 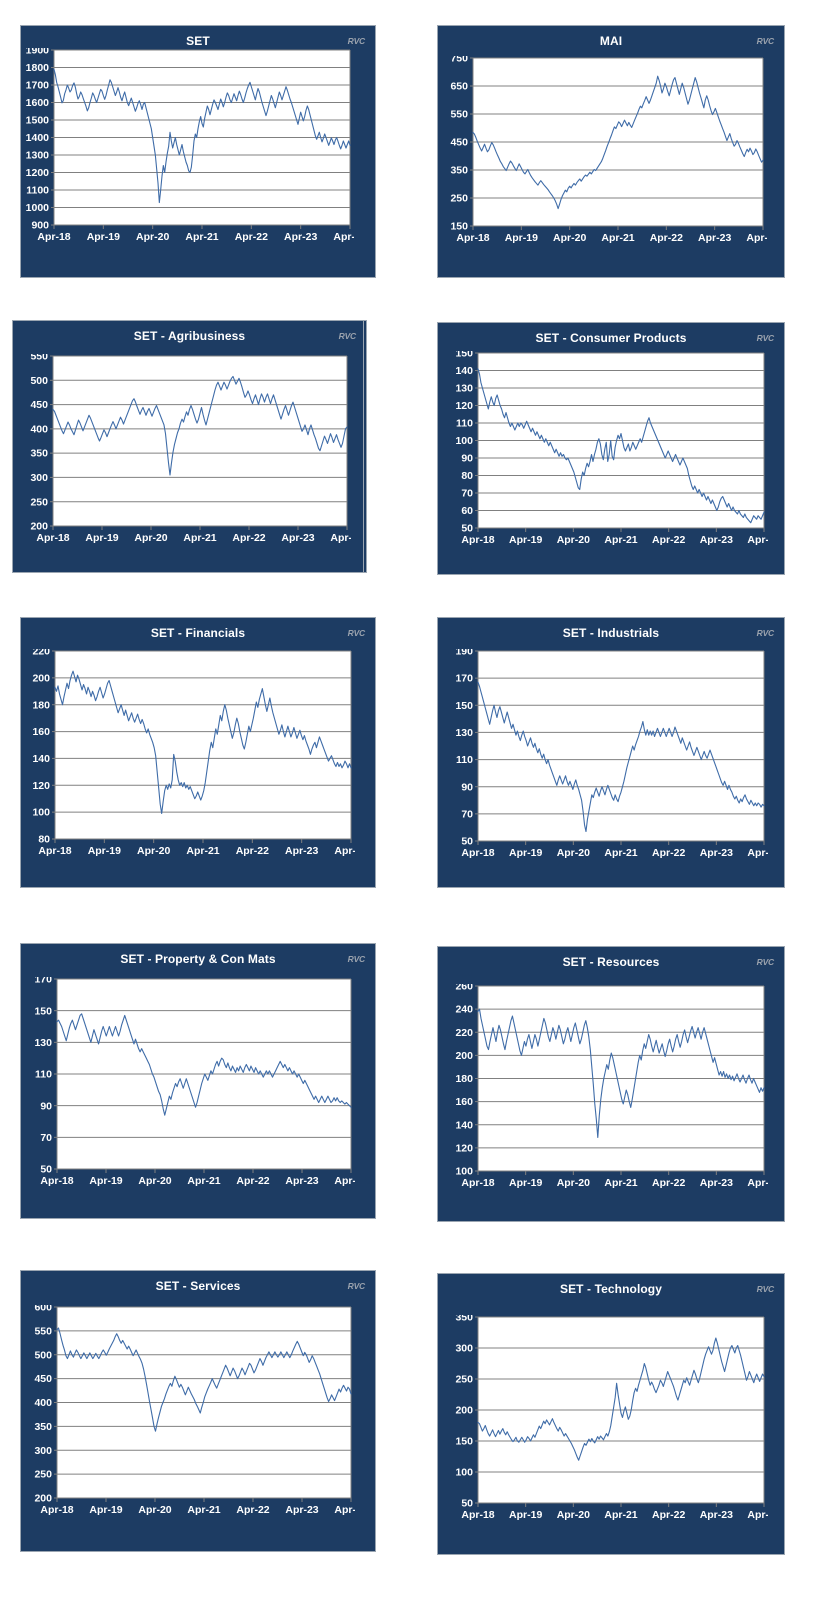 I want to click on chart-title-set-property-con-mats: SET - Property & Con Mats, so click(x=198, y=959).